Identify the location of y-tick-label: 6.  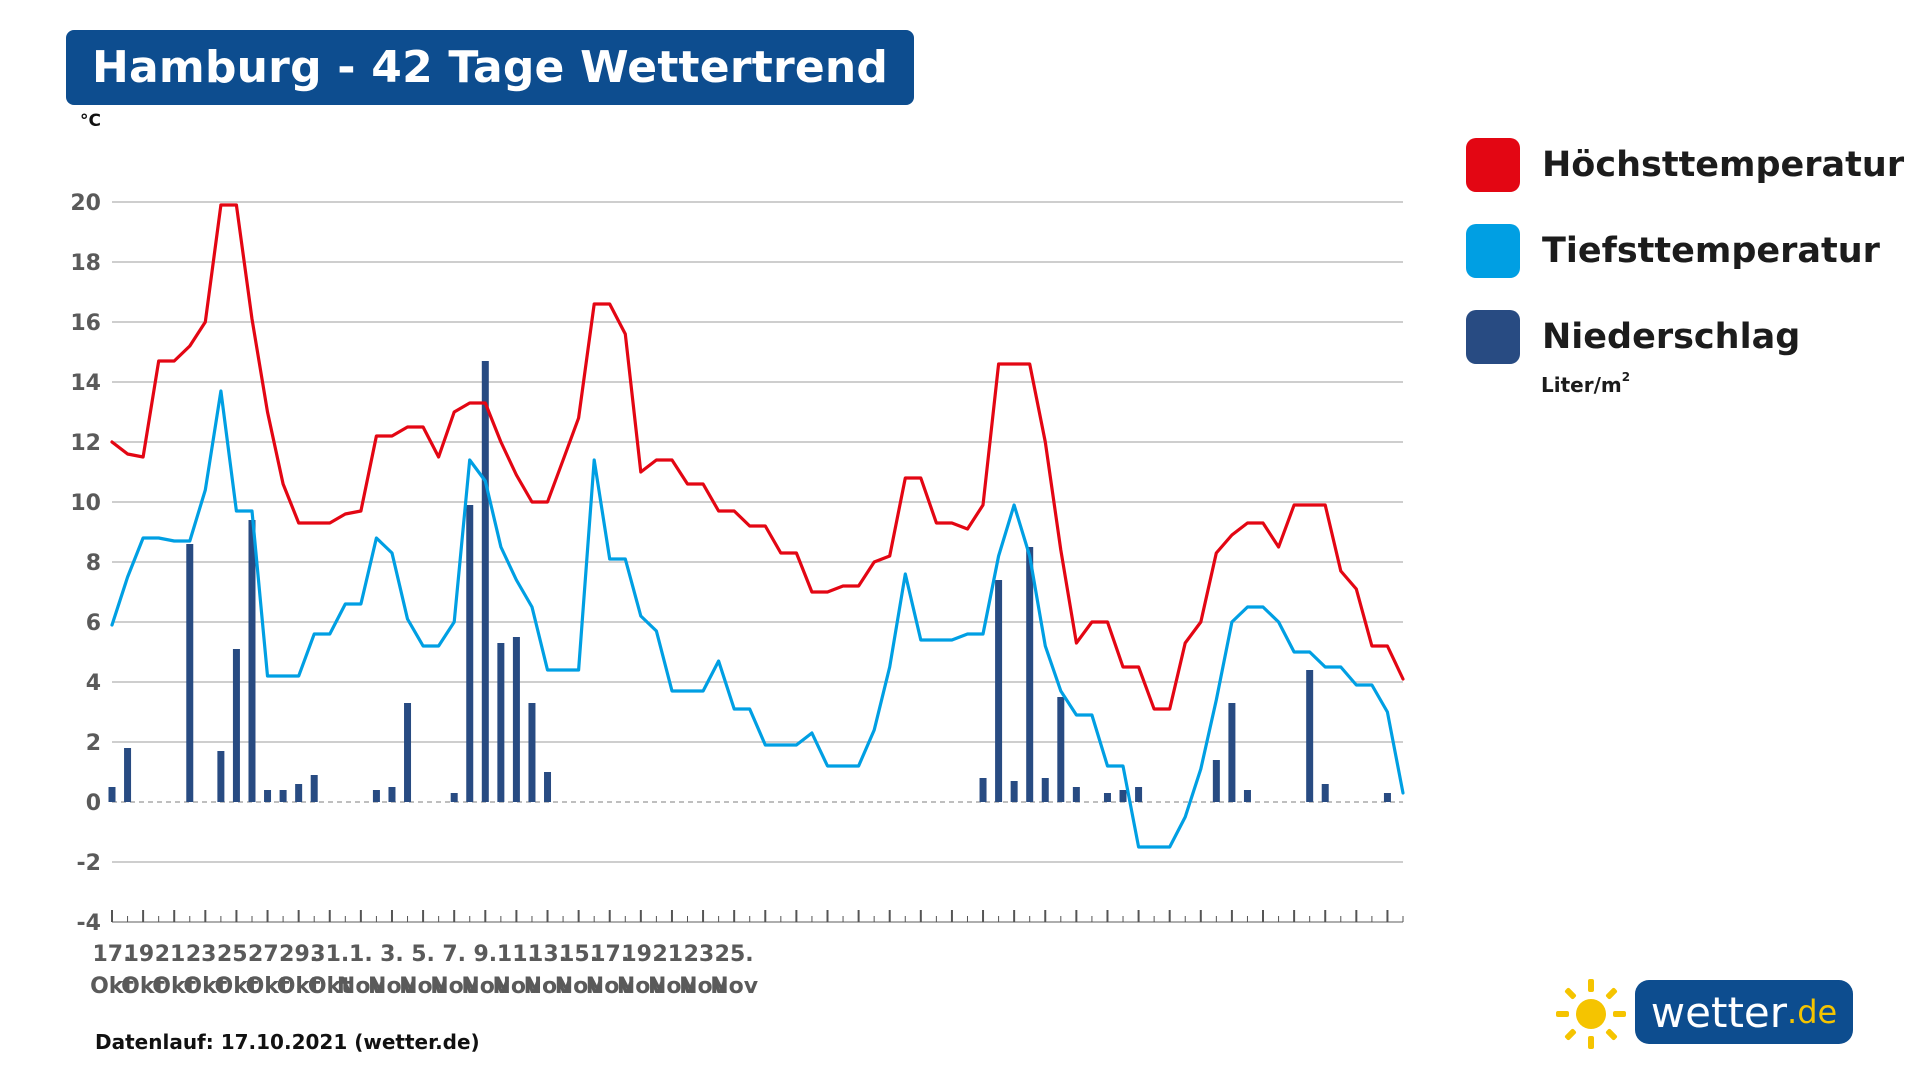
(93, 623).